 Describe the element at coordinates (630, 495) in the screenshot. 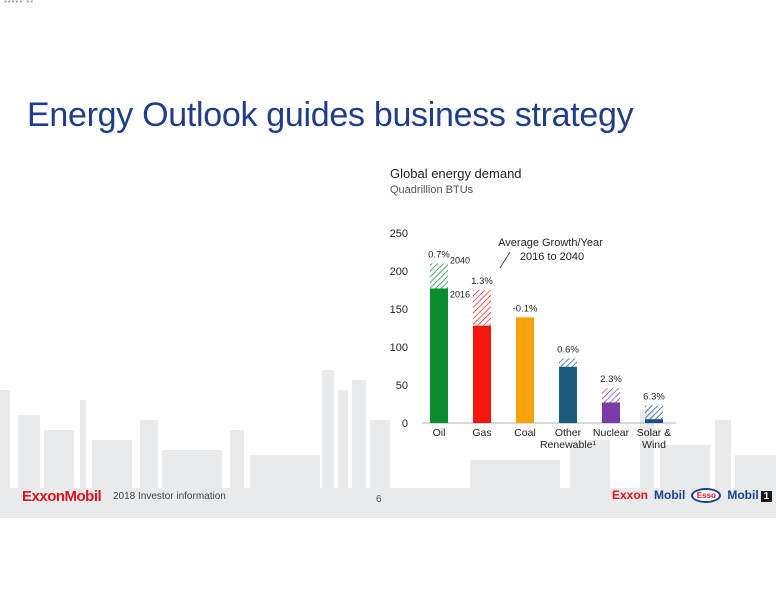

I see `exxon-logo: Exxon` at that location.